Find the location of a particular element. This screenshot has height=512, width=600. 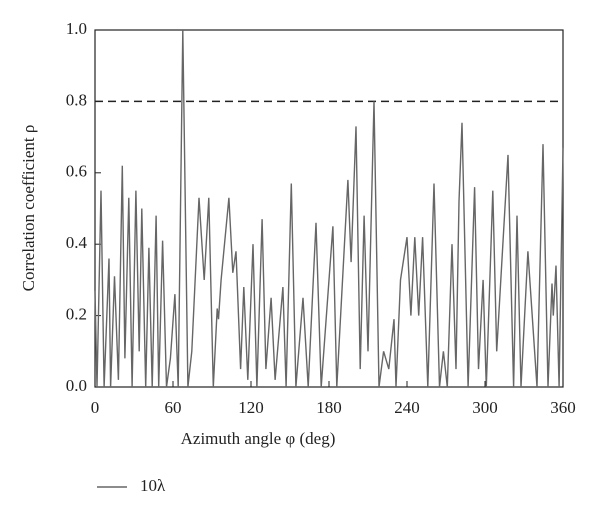

x-tick-label: 0 is located at coordinates (95, 407).